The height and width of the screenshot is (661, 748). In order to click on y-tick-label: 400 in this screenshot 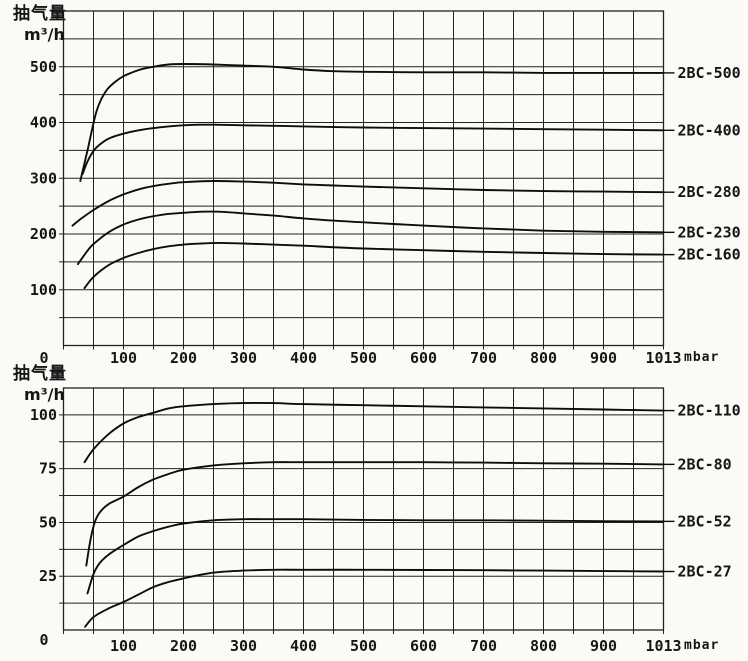, I will do `click(43, 123)`.